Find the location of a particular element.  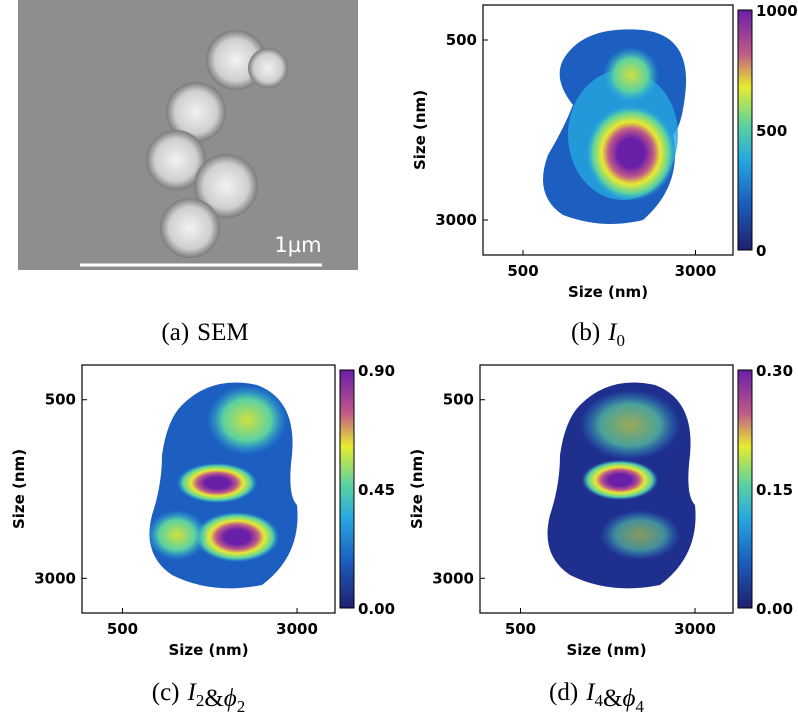

colorbar-tick-label: 0 is located at coordinates (761, 251).